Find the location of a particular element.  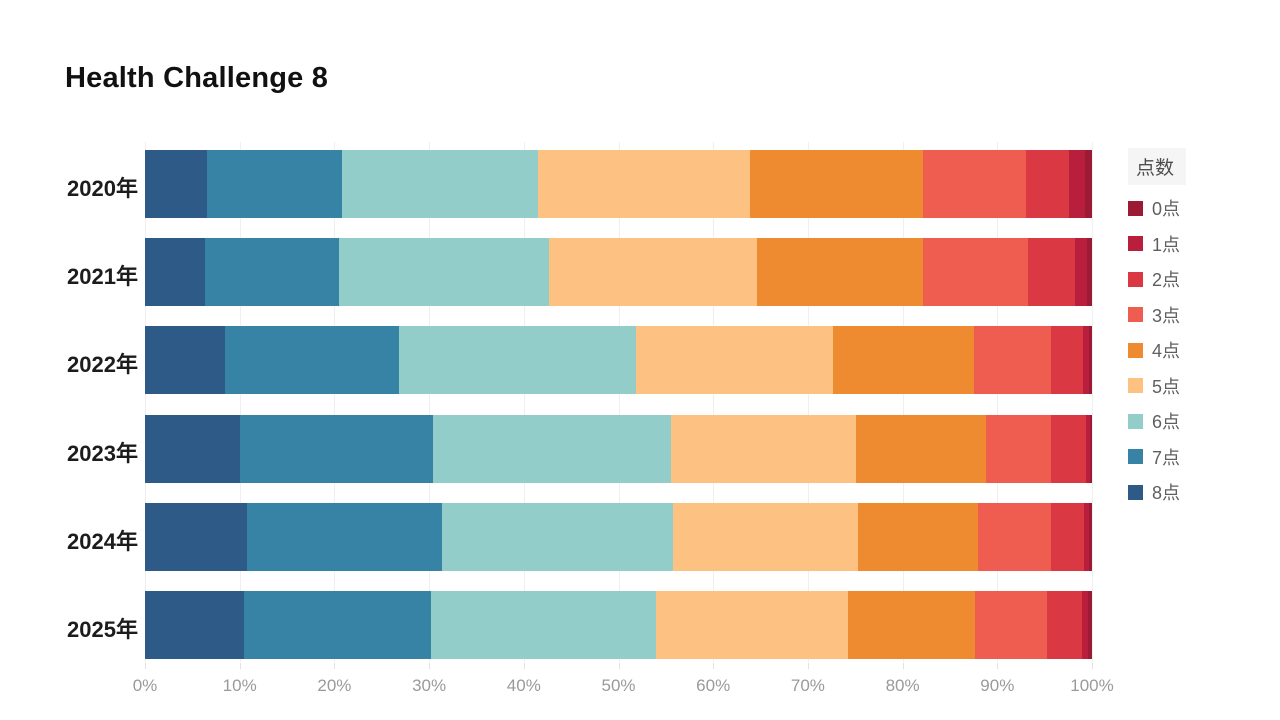

y-axis-label: 2022年 is located at coordinates (102, 365).